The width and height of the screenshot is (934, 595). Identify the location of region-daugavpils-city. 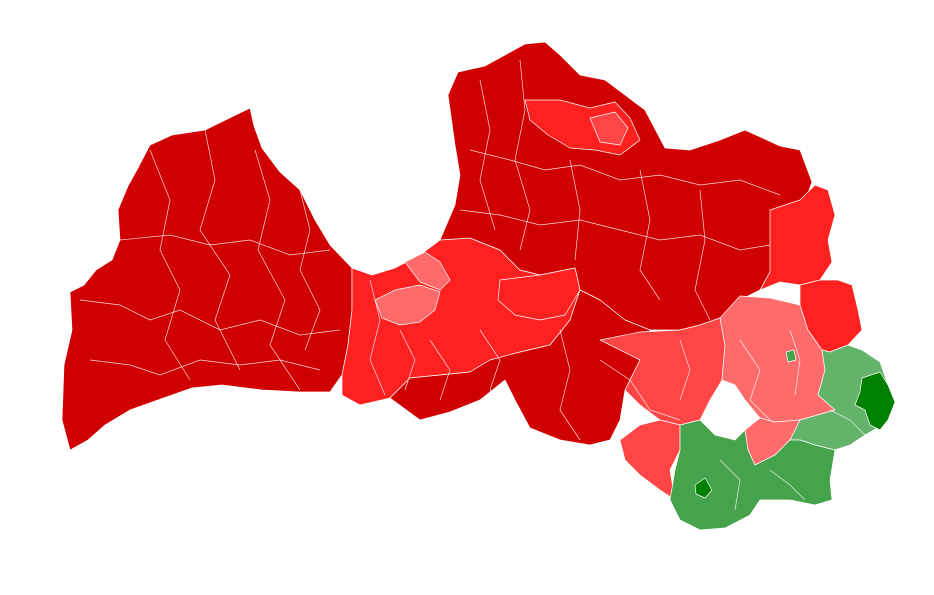
(703, 488).